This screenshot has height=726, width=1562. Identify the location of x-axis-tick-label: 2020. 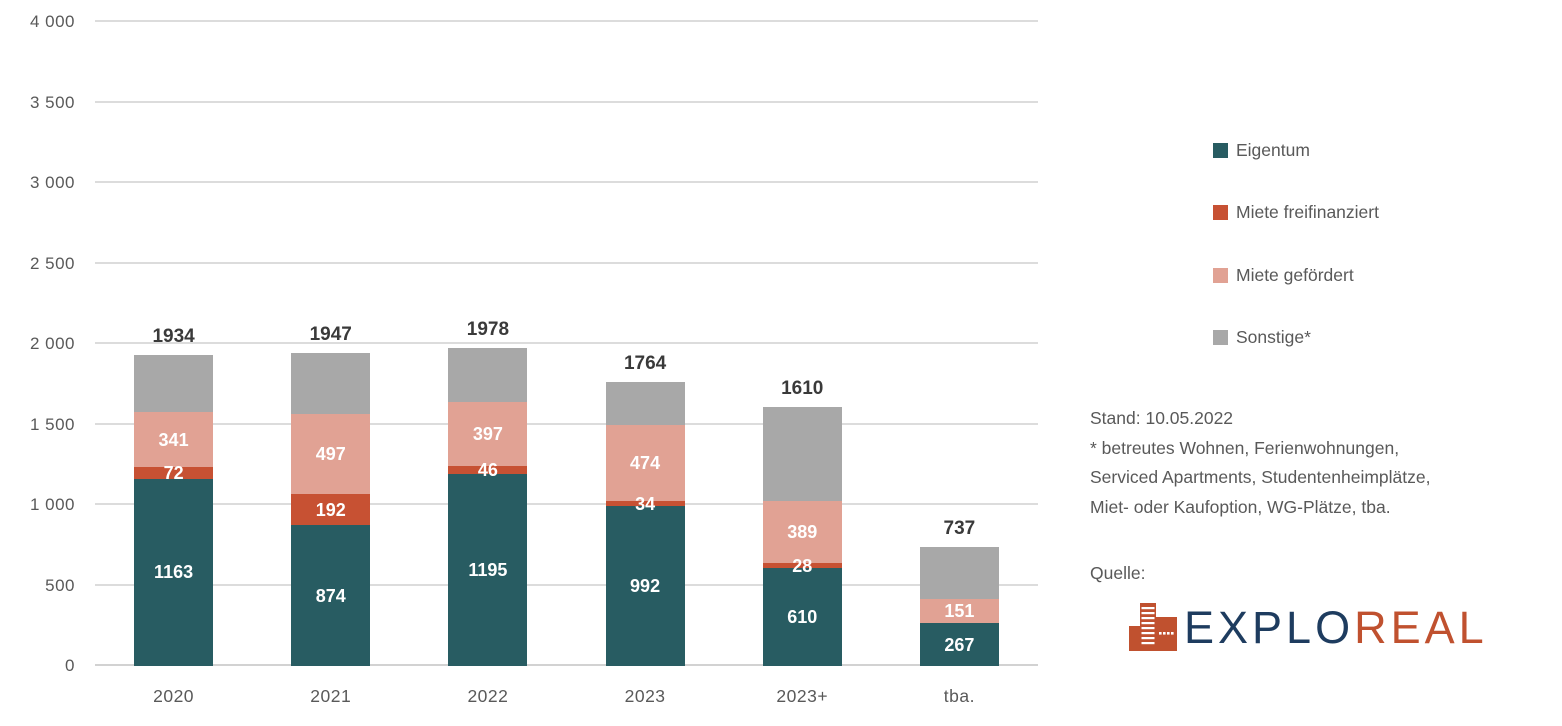
(174, 696).